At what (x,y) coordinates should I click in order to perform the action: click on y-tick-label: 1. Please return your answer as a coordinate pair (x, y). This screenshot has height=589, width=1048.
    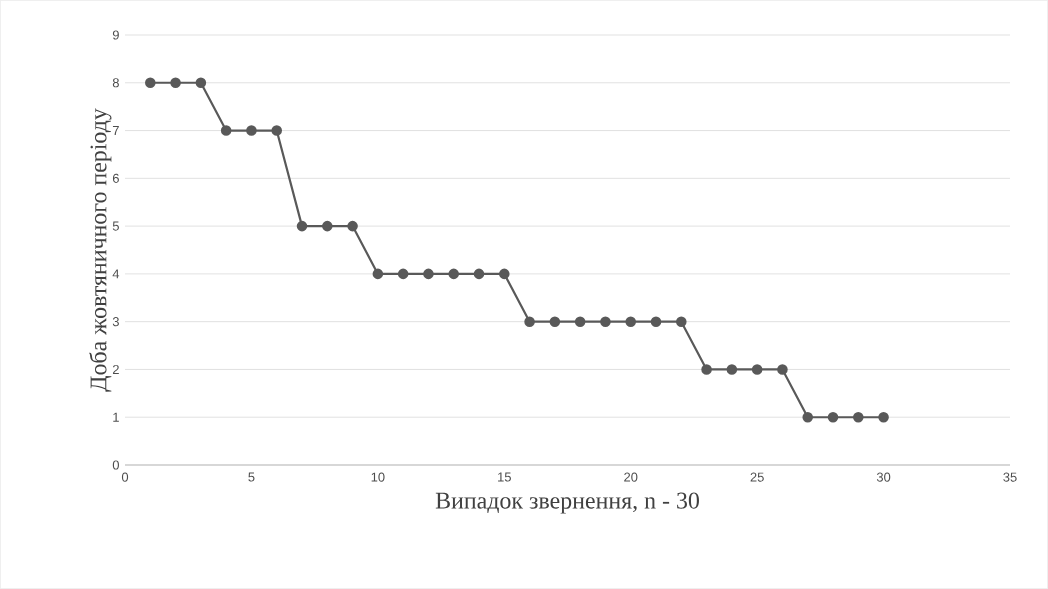
    Looking at the image, I should click on (116, 417).